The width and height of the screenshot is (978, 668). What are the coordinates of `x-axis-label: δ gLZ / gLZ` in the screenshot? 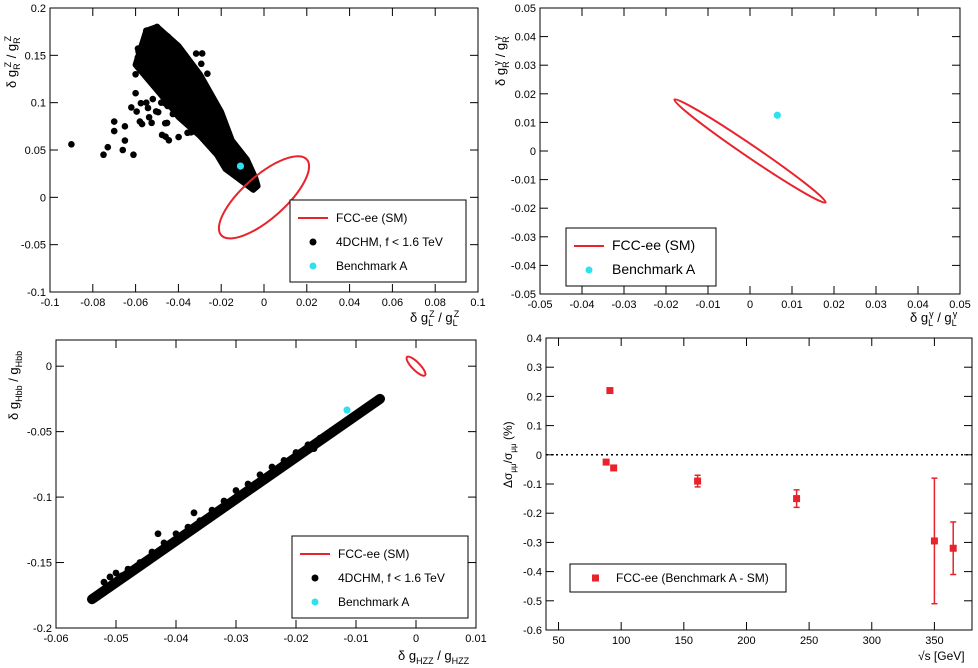 It's located at (435, 318).